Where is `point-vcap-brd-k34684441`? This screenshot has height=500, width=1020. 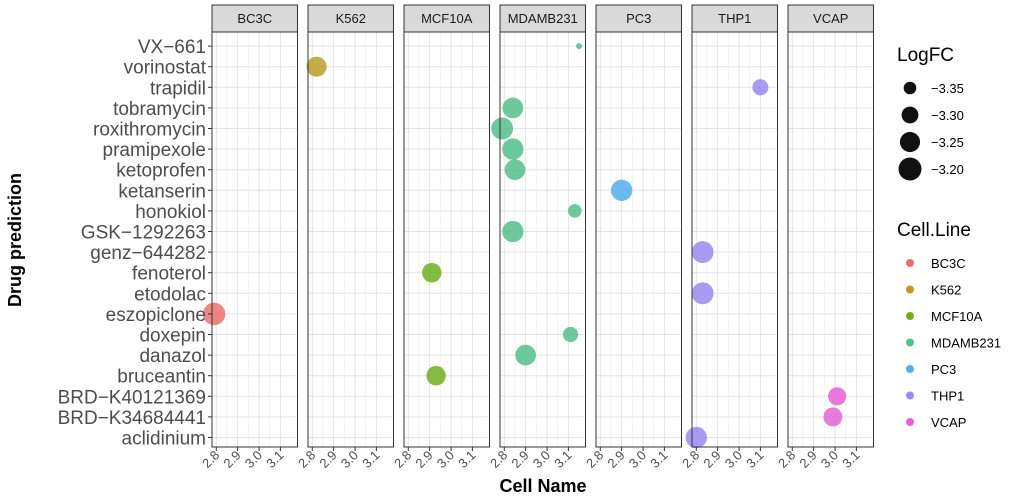
point-vcap-brd-k34684441 is located at coordinates (833, 417).